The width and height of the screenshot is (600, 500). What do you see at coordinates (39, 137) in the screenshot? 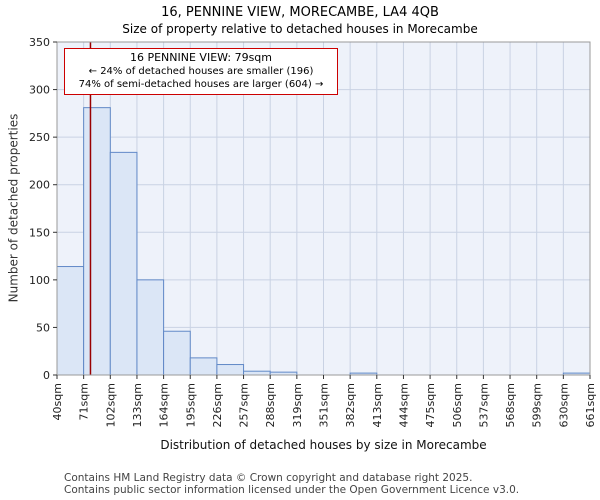
I see `y-tick-label: 250` at bounding box center [39, 137].